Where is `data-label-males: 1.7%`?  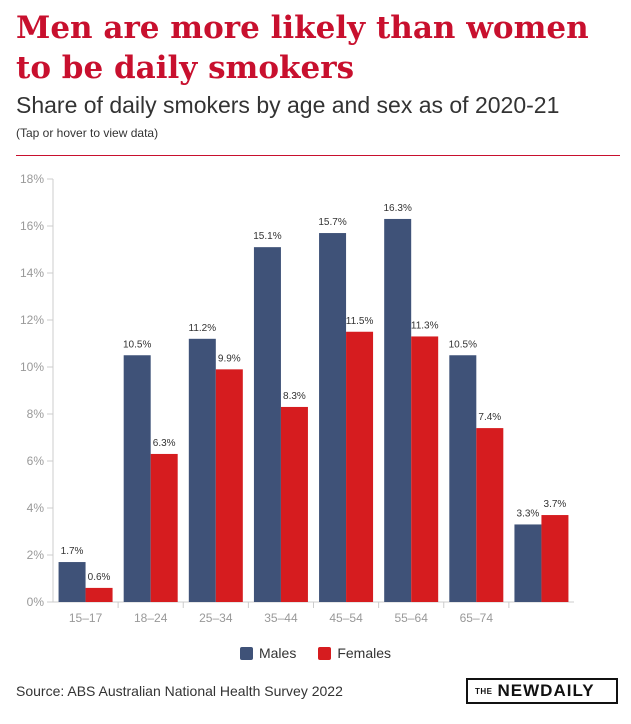 data-label-males: 1.7% is located at coordinates (72, 551).